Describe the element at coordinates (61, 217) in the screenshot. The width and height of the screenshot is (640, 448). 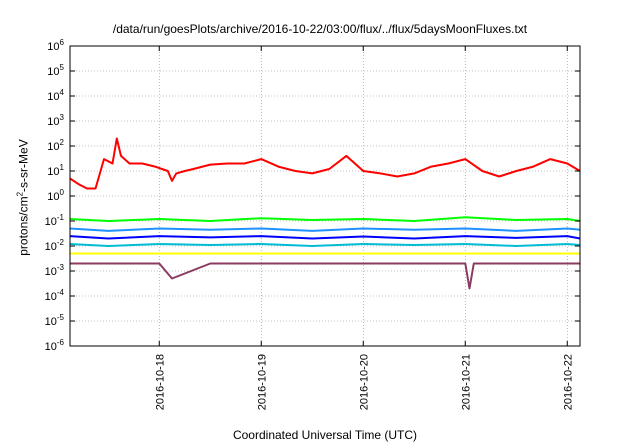
I see `y-tick-exponent: -1` at that location.